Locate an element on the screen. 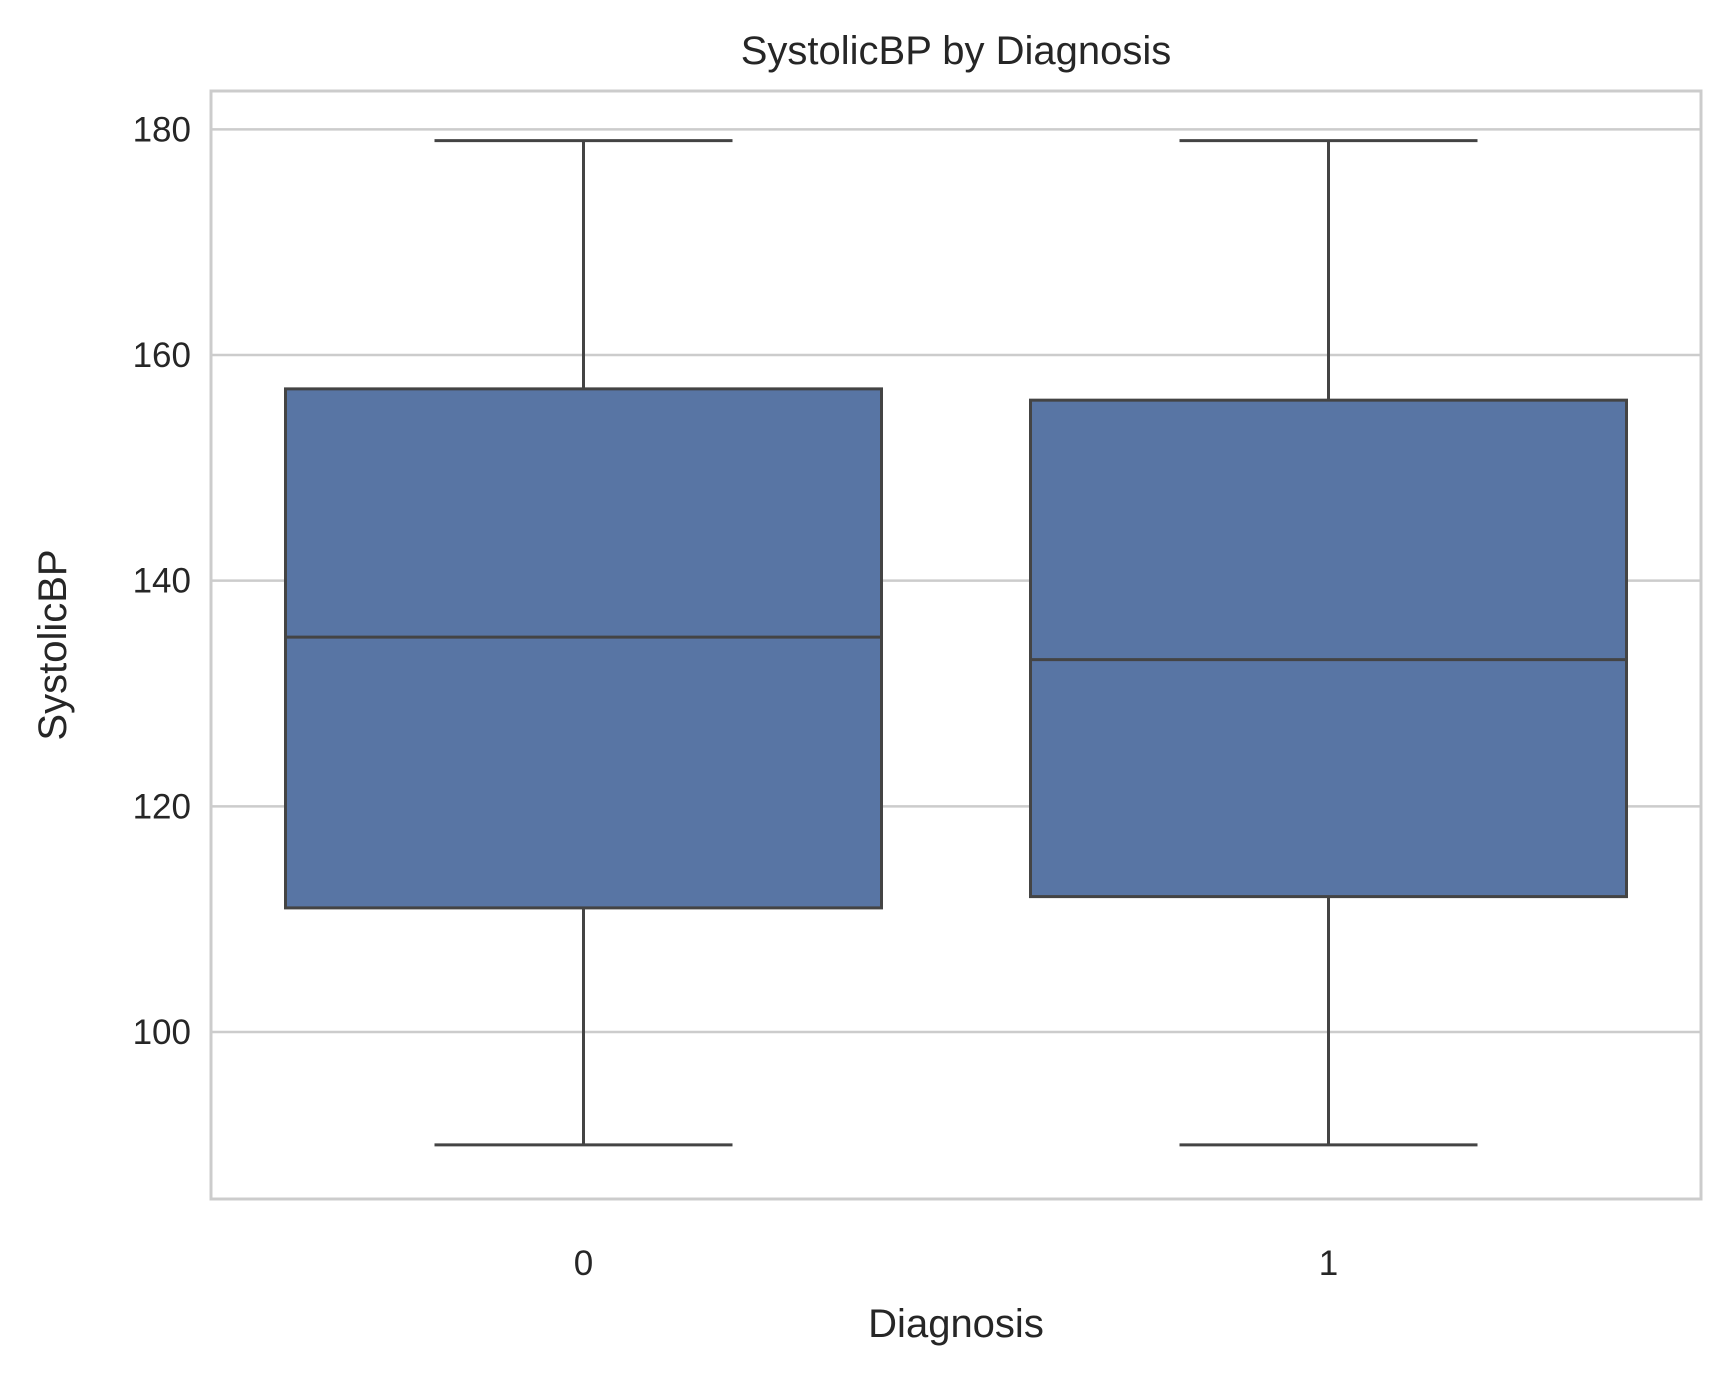  x-tick-label: 0 is located at coordinates (583, 1263).